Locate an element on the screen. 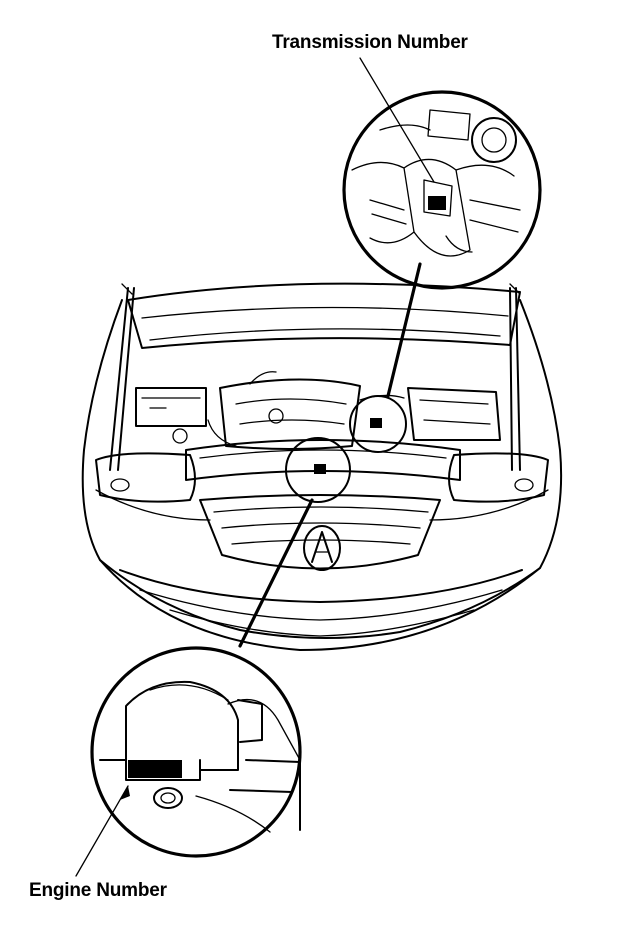  radiator-support is located at coordinates (323, 460).